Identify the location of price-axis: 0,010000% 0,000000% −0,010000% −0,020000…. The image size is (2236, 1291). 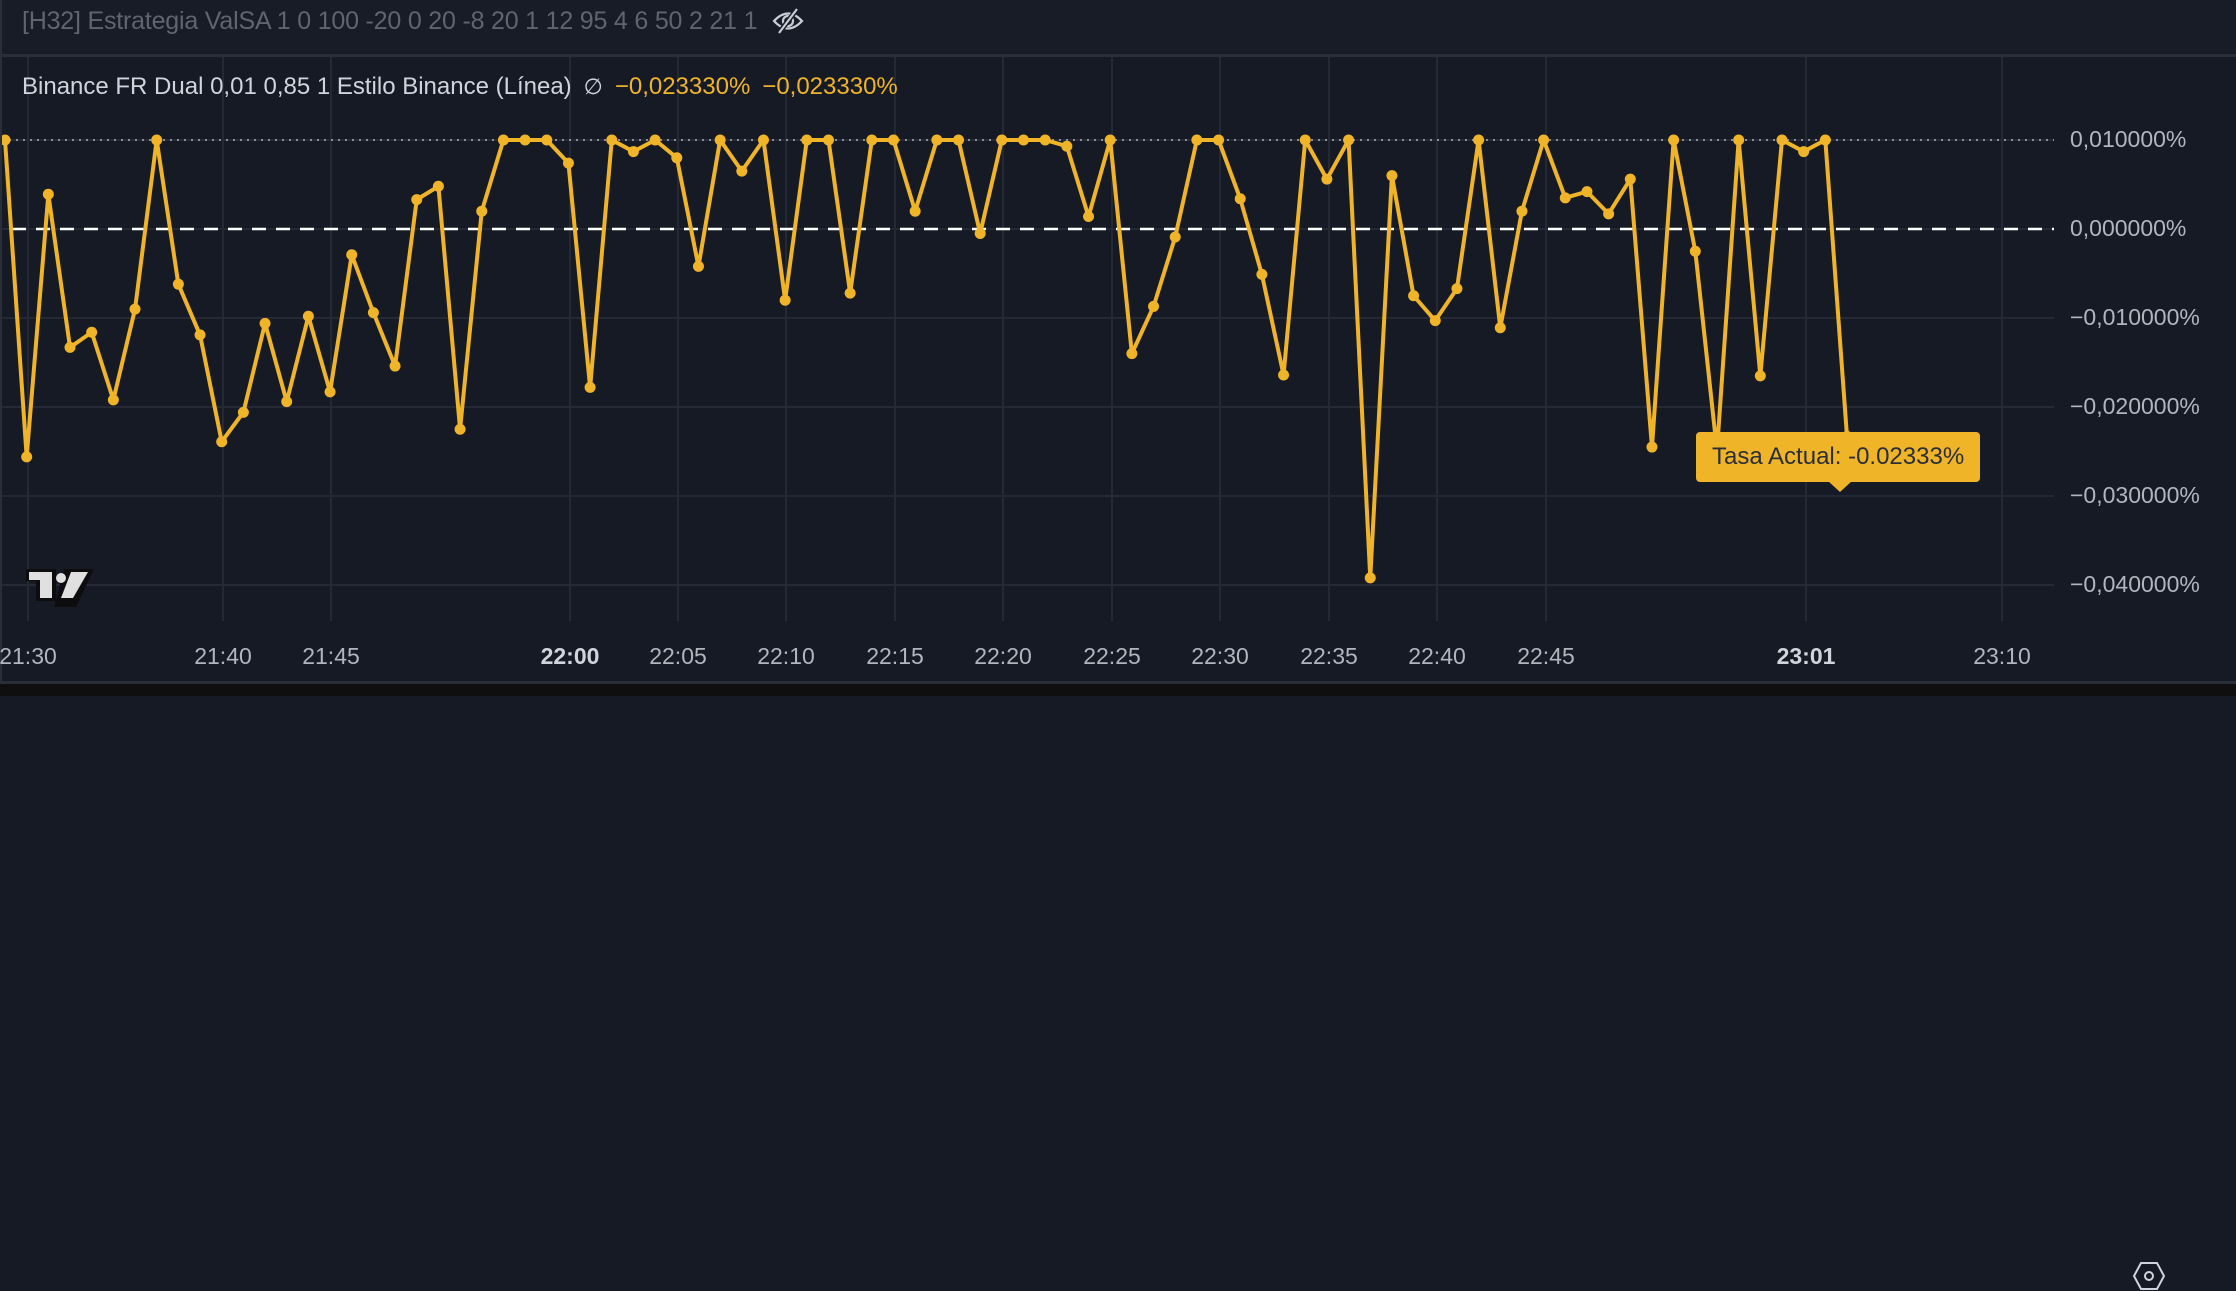
(2145, 339).